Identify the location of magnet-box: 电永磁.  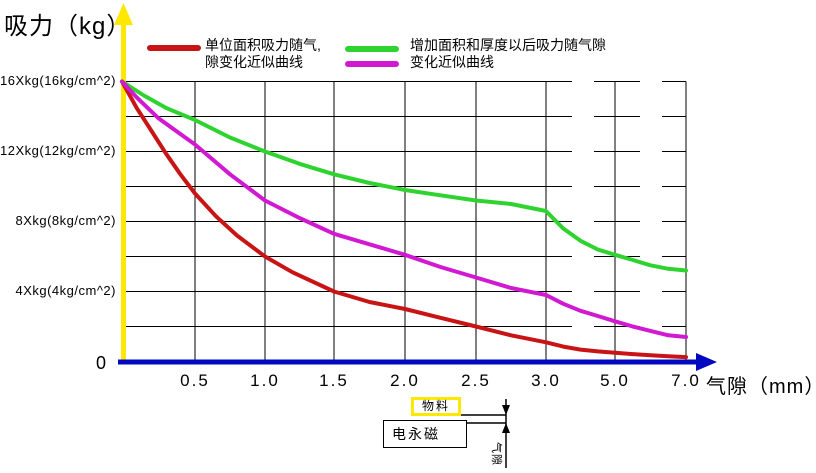
(425, 434).